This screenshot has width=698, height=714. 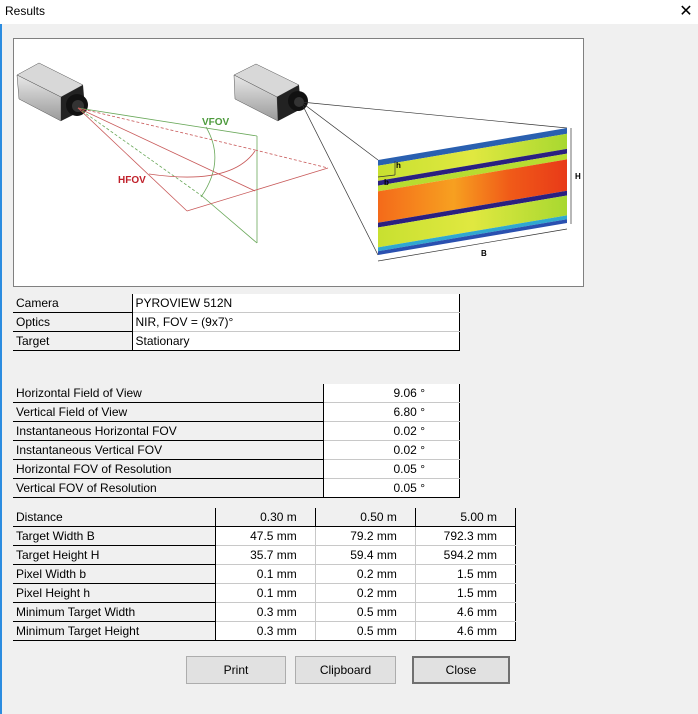 What do you see at coordinates (168, 431) in the screenshot?
I see `row-label: Instantaneous Horizontal FOV` at bounding box center [168, 431].